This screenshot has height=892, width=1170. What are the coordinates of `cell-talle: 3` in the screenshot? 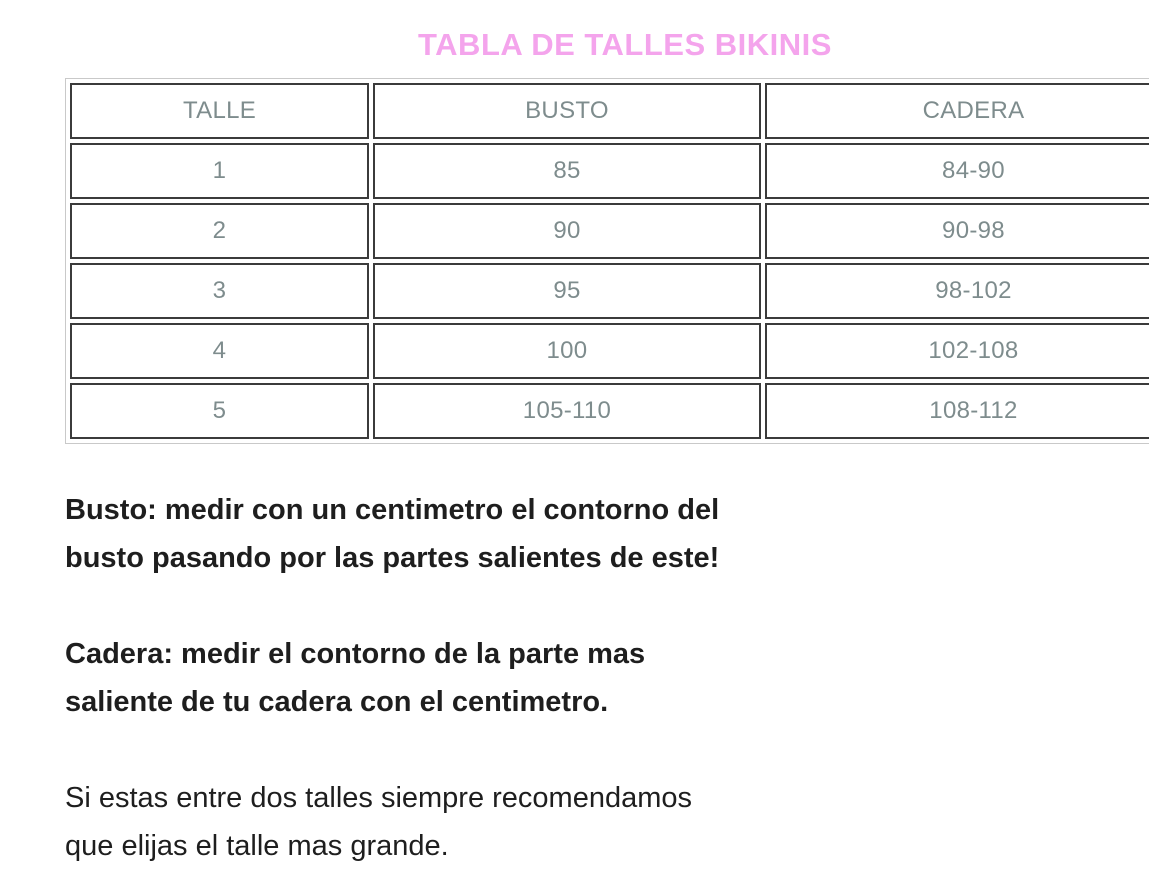 It's located at (219, 291).